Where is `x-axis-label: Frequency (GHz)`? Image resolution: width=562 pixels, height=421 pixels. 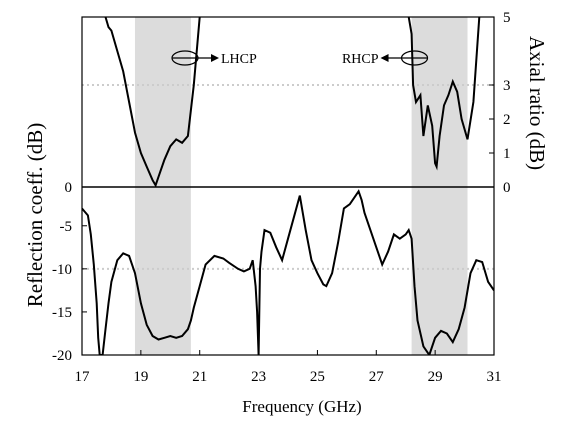 x-axis-label: Frequency (GHz) is located at coordinates (301, 406).